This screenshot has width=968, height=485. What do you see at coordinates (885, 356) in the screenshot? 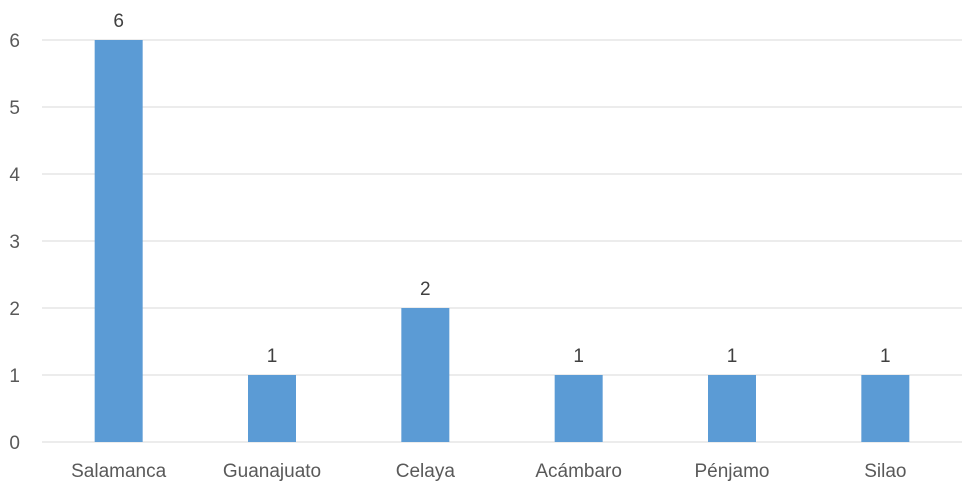
I see `data-label-5: 1` at bounding box center [885, 356].